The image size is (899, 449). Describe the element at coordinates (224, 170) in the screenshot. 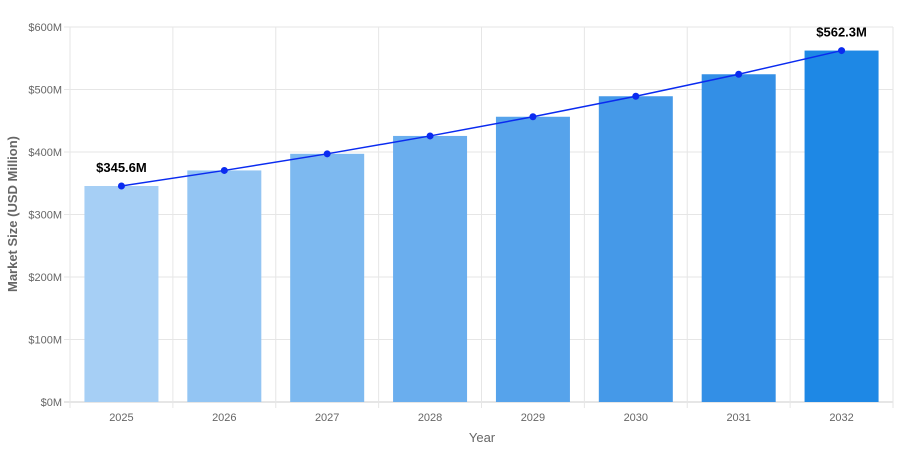

I see `trend-point-2026` at that location.